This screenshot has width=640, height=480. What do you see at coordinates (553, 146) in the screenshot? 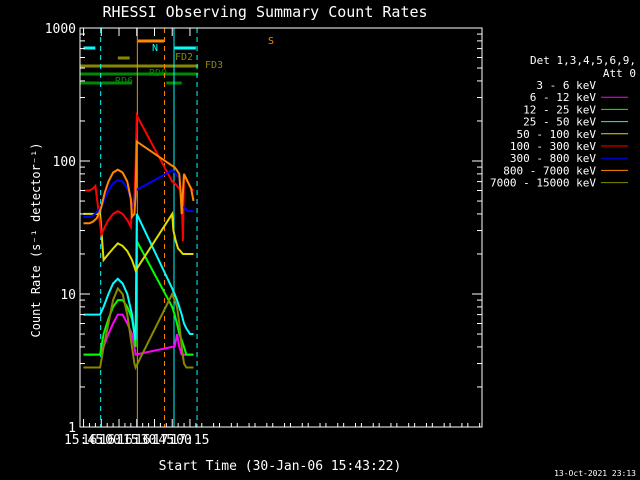
I see `legend-label: 100 - 300 keV` at bounding box center [553, 146].